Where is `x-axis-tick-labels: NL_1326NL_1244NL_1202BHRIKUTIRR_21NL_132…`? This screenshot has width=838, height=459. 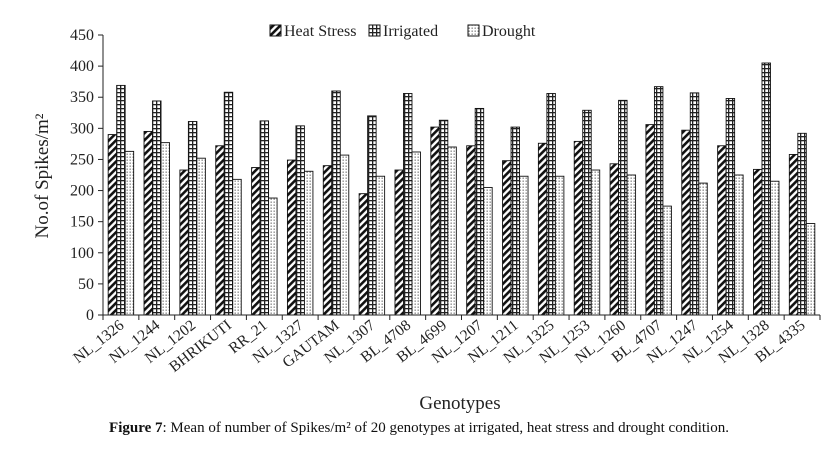
x-axis-tick-labels: NL_1326NL_1244NL_1202BHRIKUTIRR_21NL_132… is located at coordinates (439, 346).